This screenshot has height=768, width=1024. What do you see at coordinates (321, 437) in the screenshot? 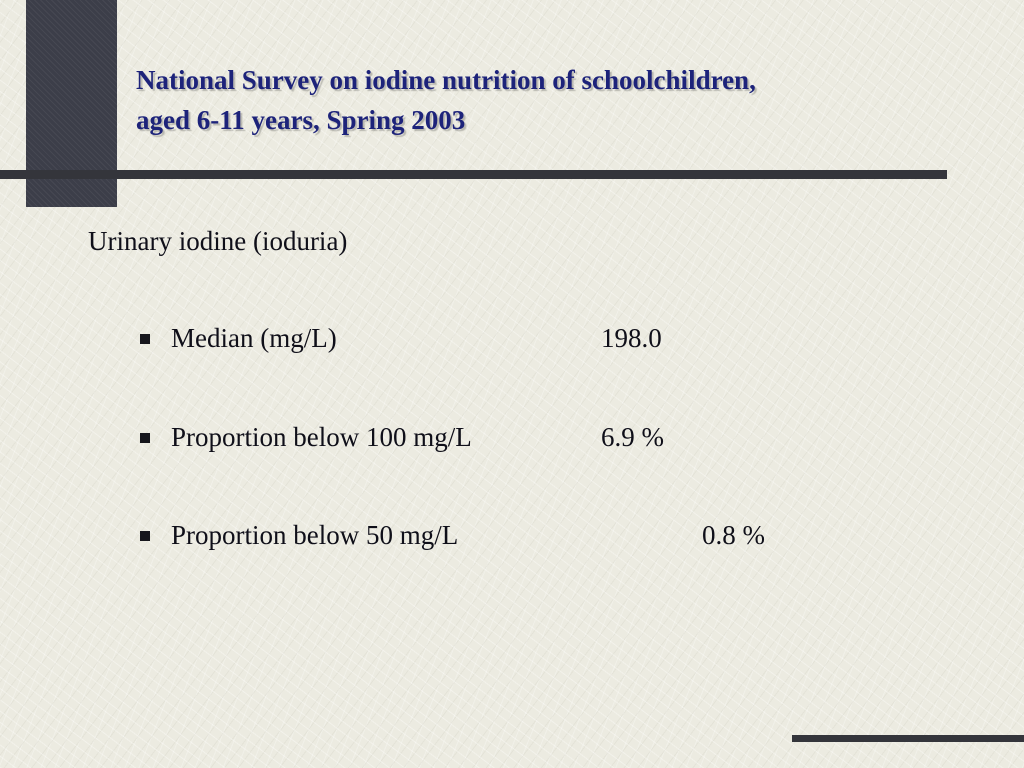
I see `bullet-label: Proportion below 100 mg/L` at bounding box center [321, 437].